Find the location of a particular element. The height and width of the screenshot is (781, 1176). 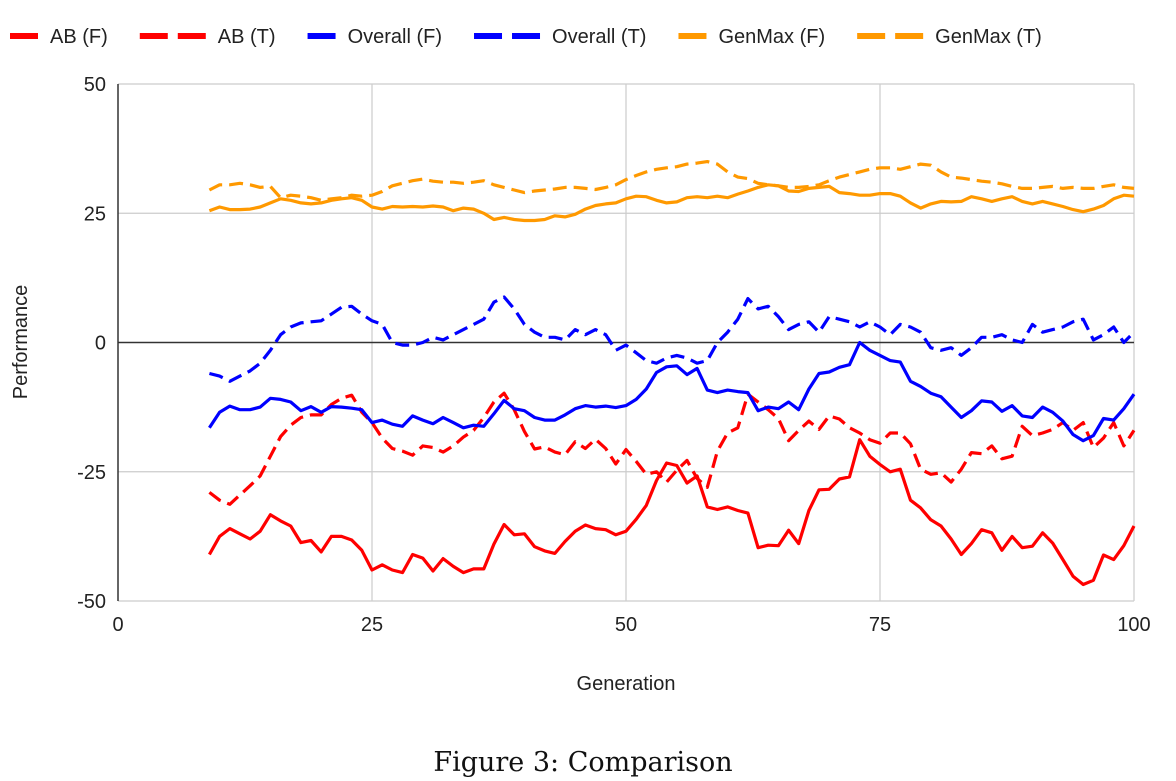

y-axis: -50 -25 0 25 50 is located at coordinates (98, 343).